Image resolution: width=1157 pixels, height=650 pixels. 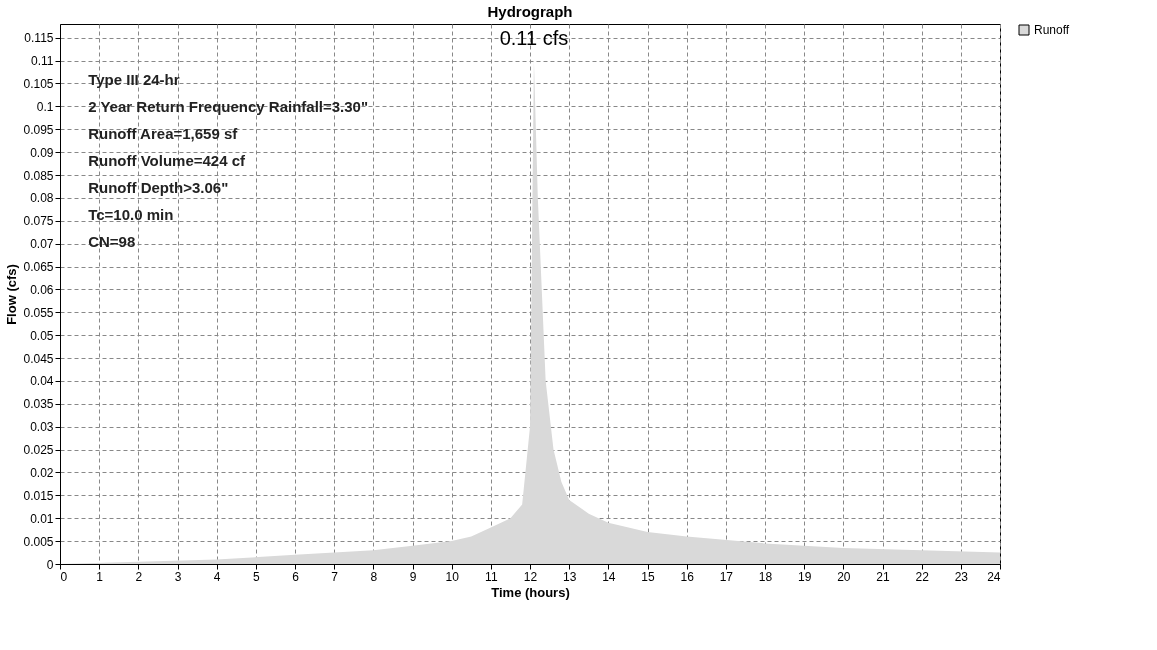 What do you see at coordinates (12, 294) in the screenshot?
I see `y-axis-title: Flow (cfs)` at bounding box center [12, 294].